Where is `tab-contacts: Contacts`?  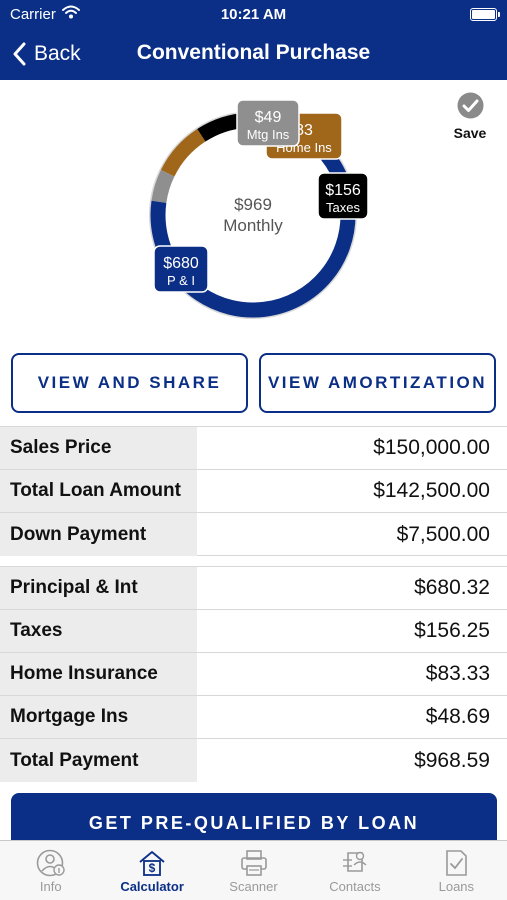 tab-contacts: Contacts is located at coordinates (354, 870).